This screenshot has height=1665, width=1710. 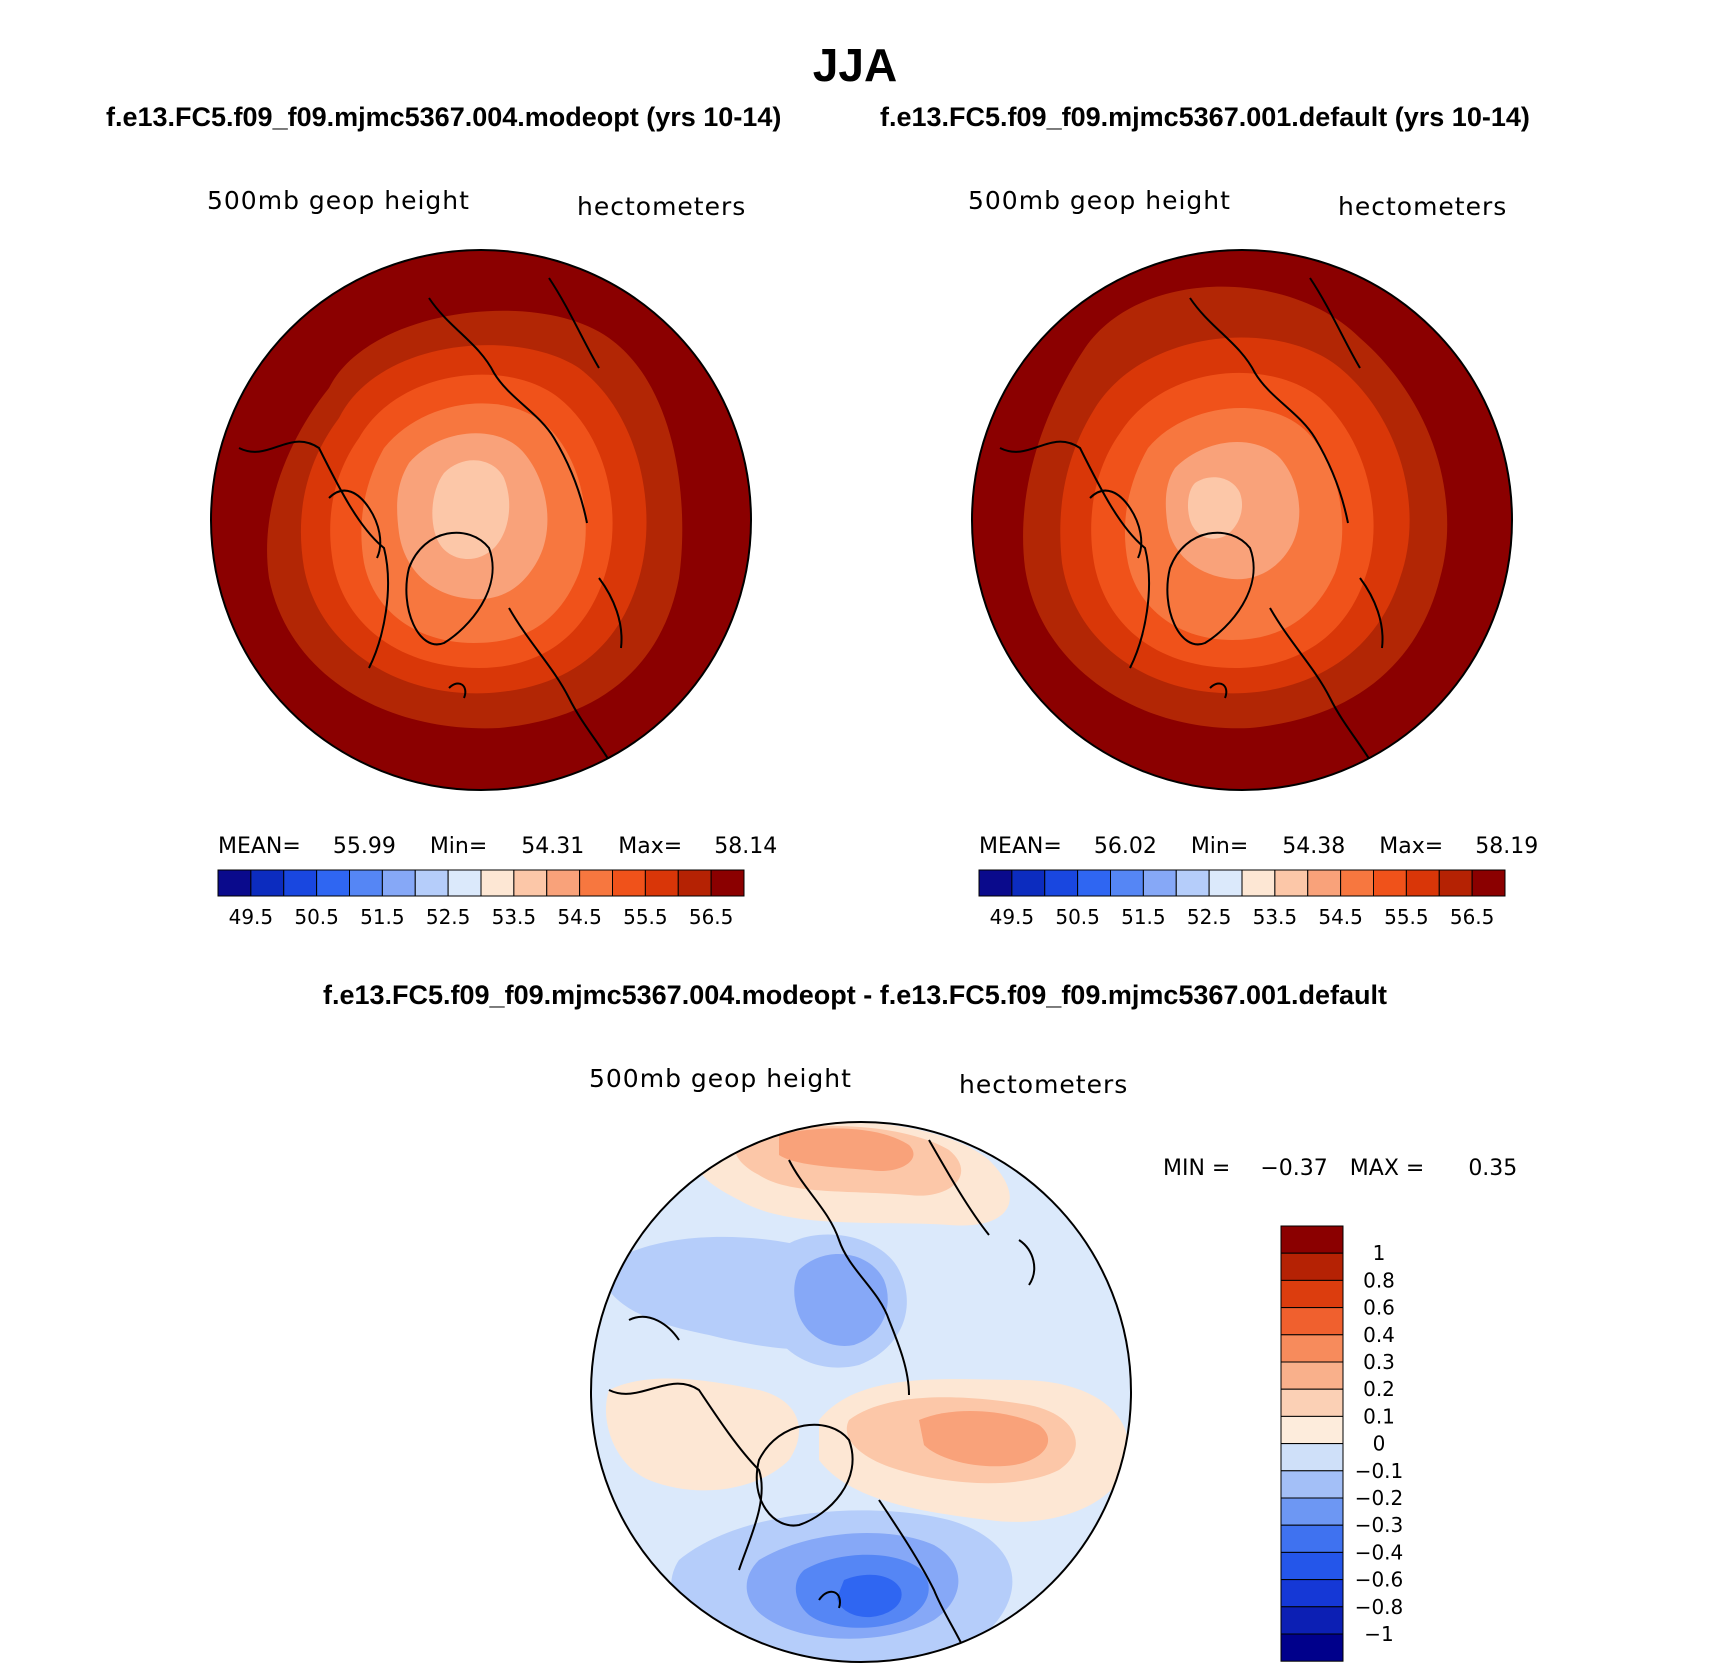 I want to click on right-map-coastlines, so click(x=1191, y=528).